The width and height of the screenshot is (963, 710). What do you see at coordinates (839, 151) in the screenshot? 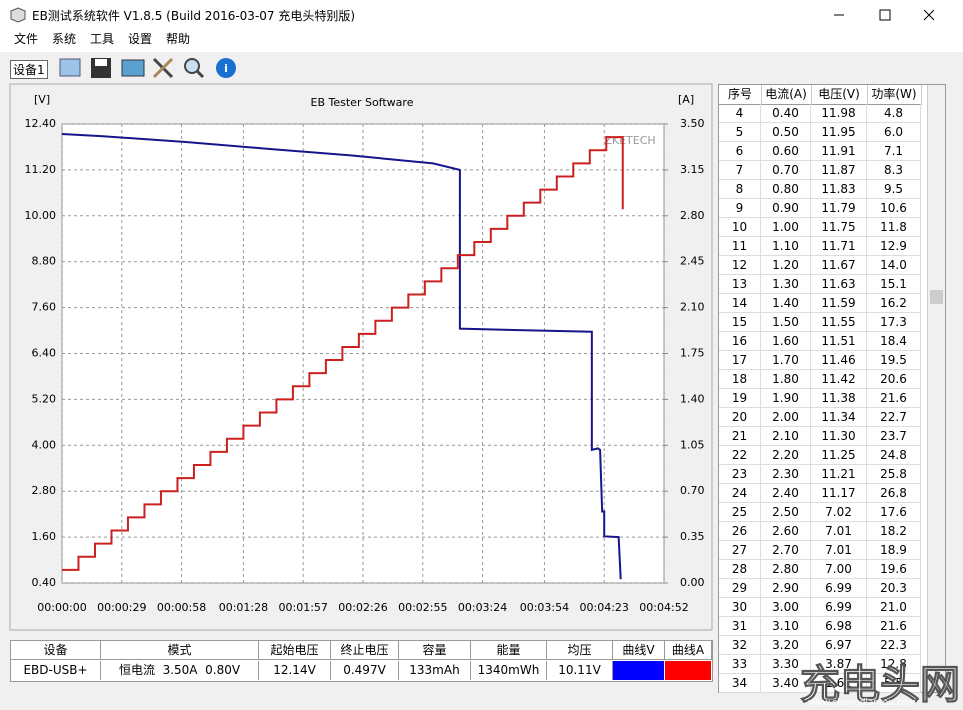
I see `table-cell: 11.91` at bounding box center [839, 151].